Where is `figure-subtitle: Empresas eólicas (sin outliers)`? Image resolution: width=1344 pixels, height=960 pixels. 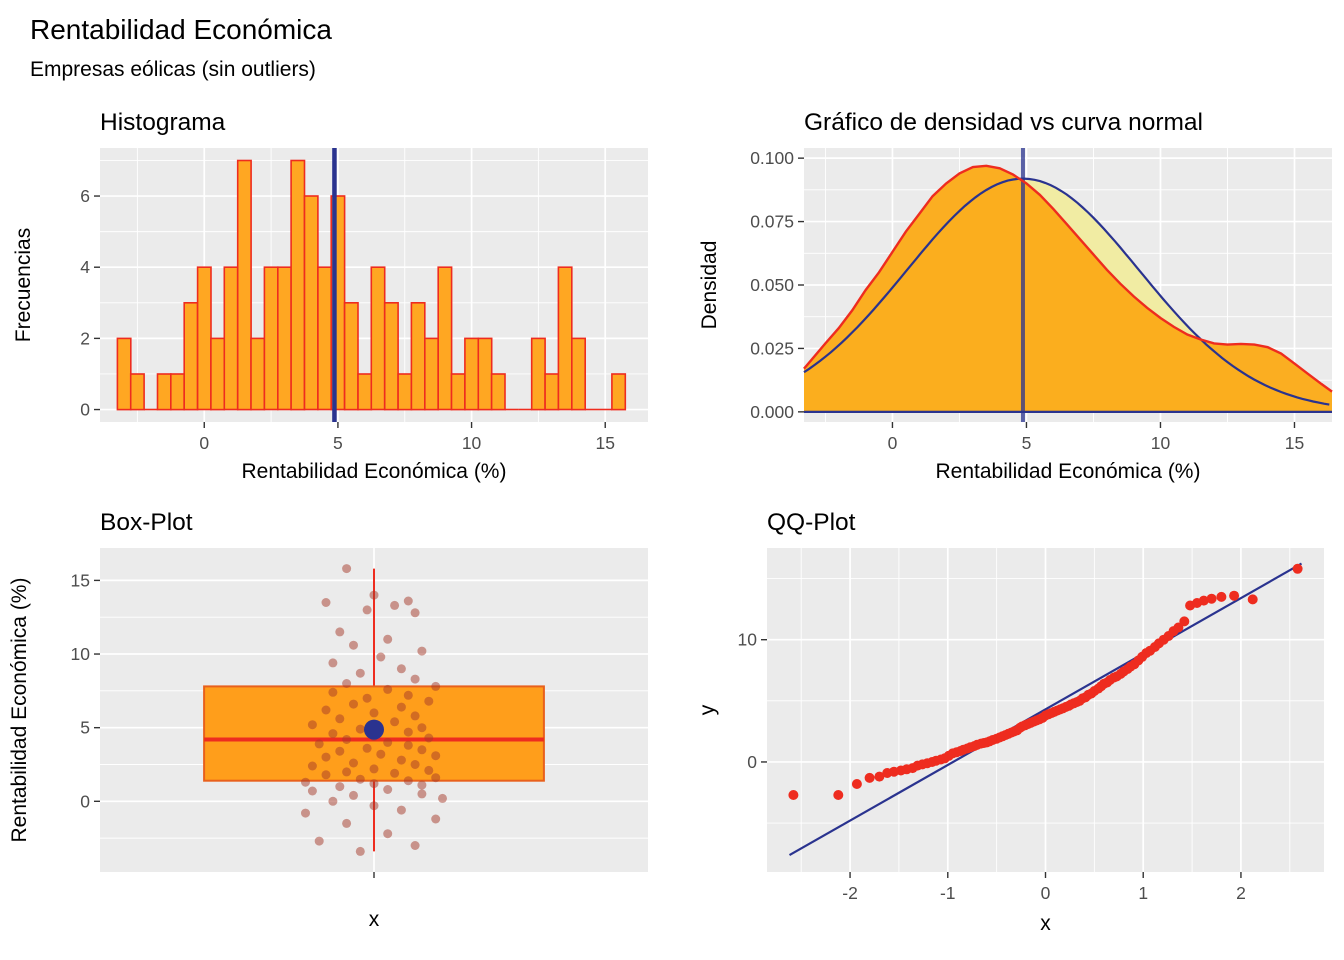
figure-subtitle: Empresas eólicas (sin outliers) is located at coordinates (173, 69).